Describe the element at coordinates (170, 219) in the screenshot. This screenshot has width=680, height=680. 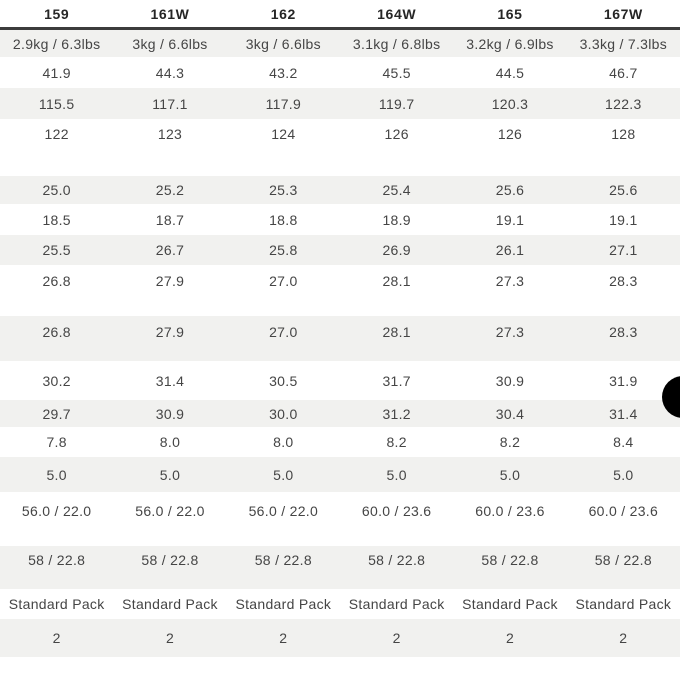
I see `table-cell: 18.7` at that location.